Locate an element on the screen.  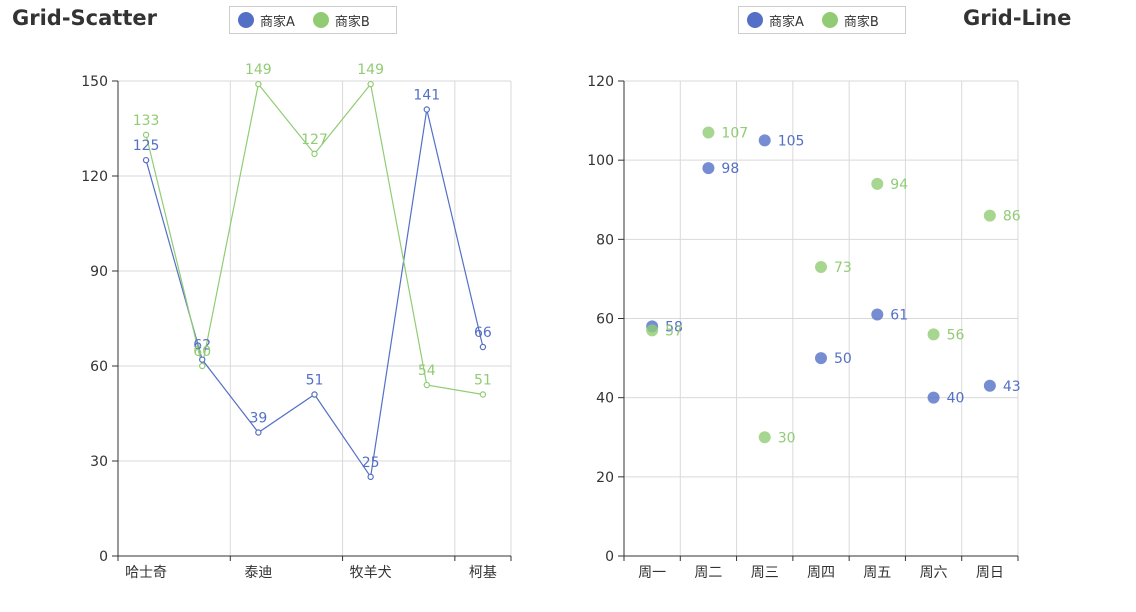
data-label: 60 is located at coordinates (202, 352).